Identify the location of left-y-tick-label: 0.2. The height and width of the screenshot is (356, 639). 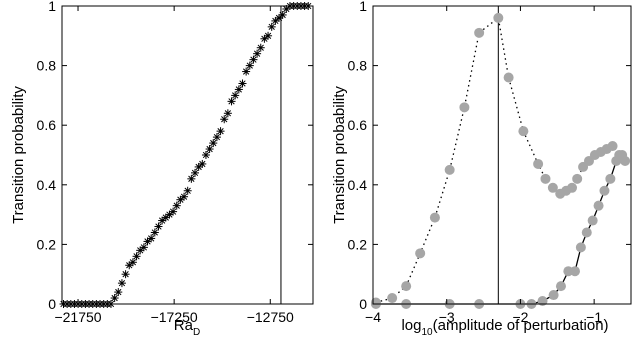
(47, 244).